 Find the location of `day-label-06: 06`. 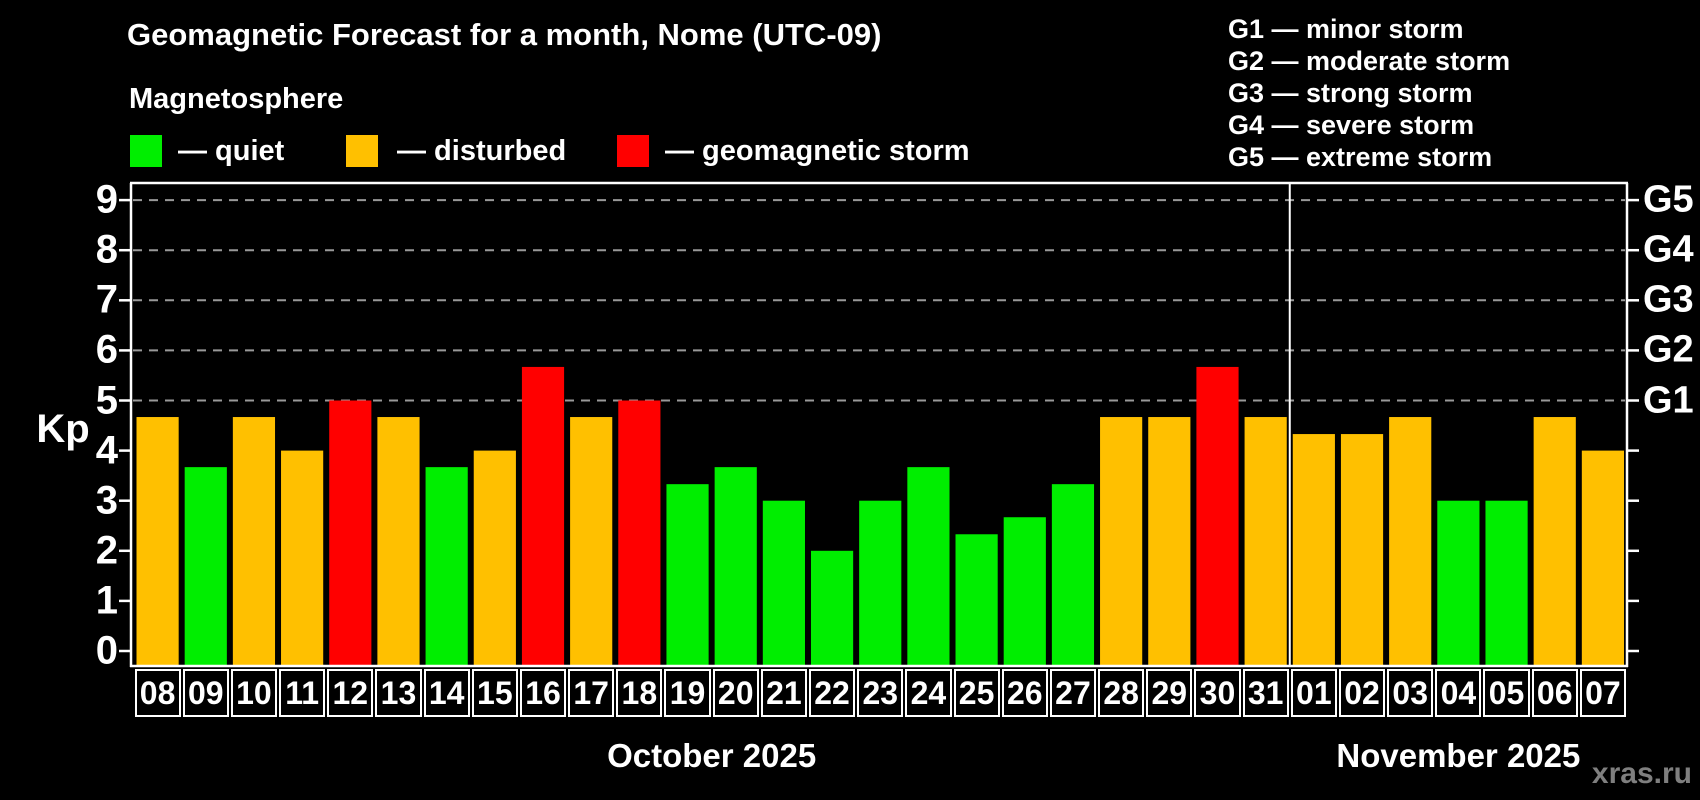

day-label-06: 06 is located at coordinates (1554, 693).